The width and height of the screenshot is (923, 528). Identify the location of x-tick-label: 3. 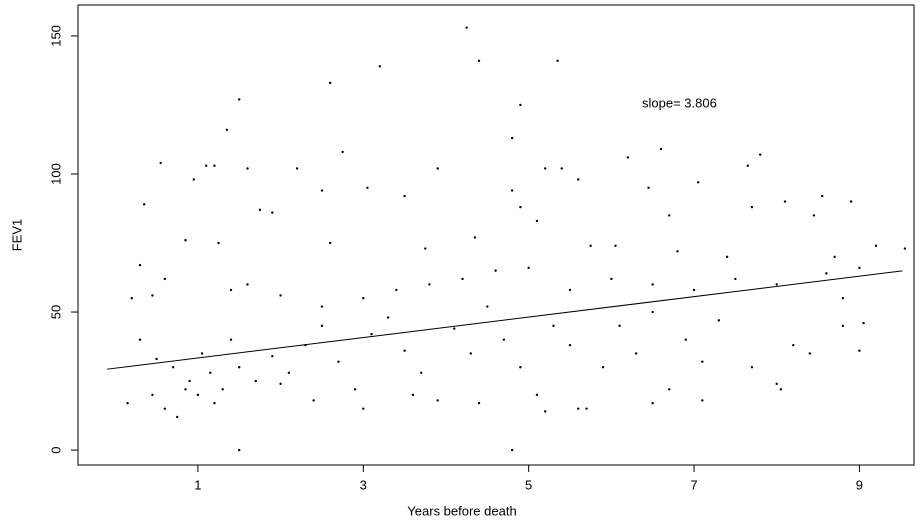
(363, 484).